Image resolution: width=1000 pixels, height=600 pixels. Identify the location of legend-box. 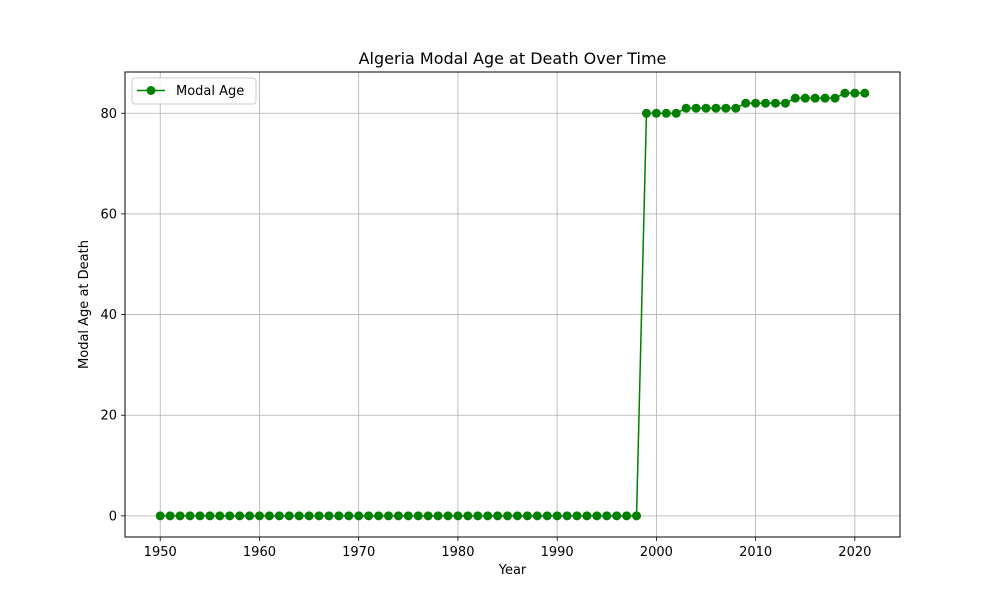
(194, 91).